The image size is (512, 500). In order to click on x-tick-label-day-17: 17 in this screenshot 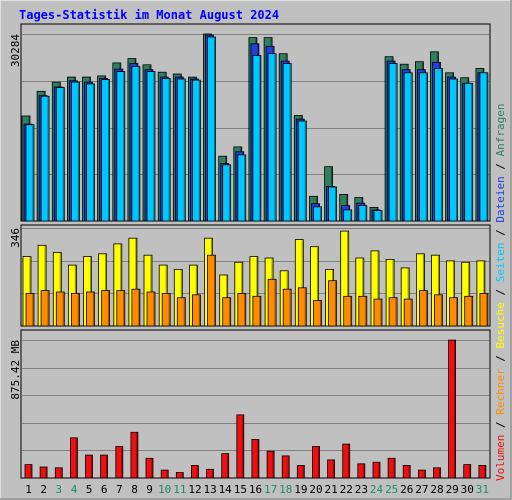, I will do `click(270, 489)`.